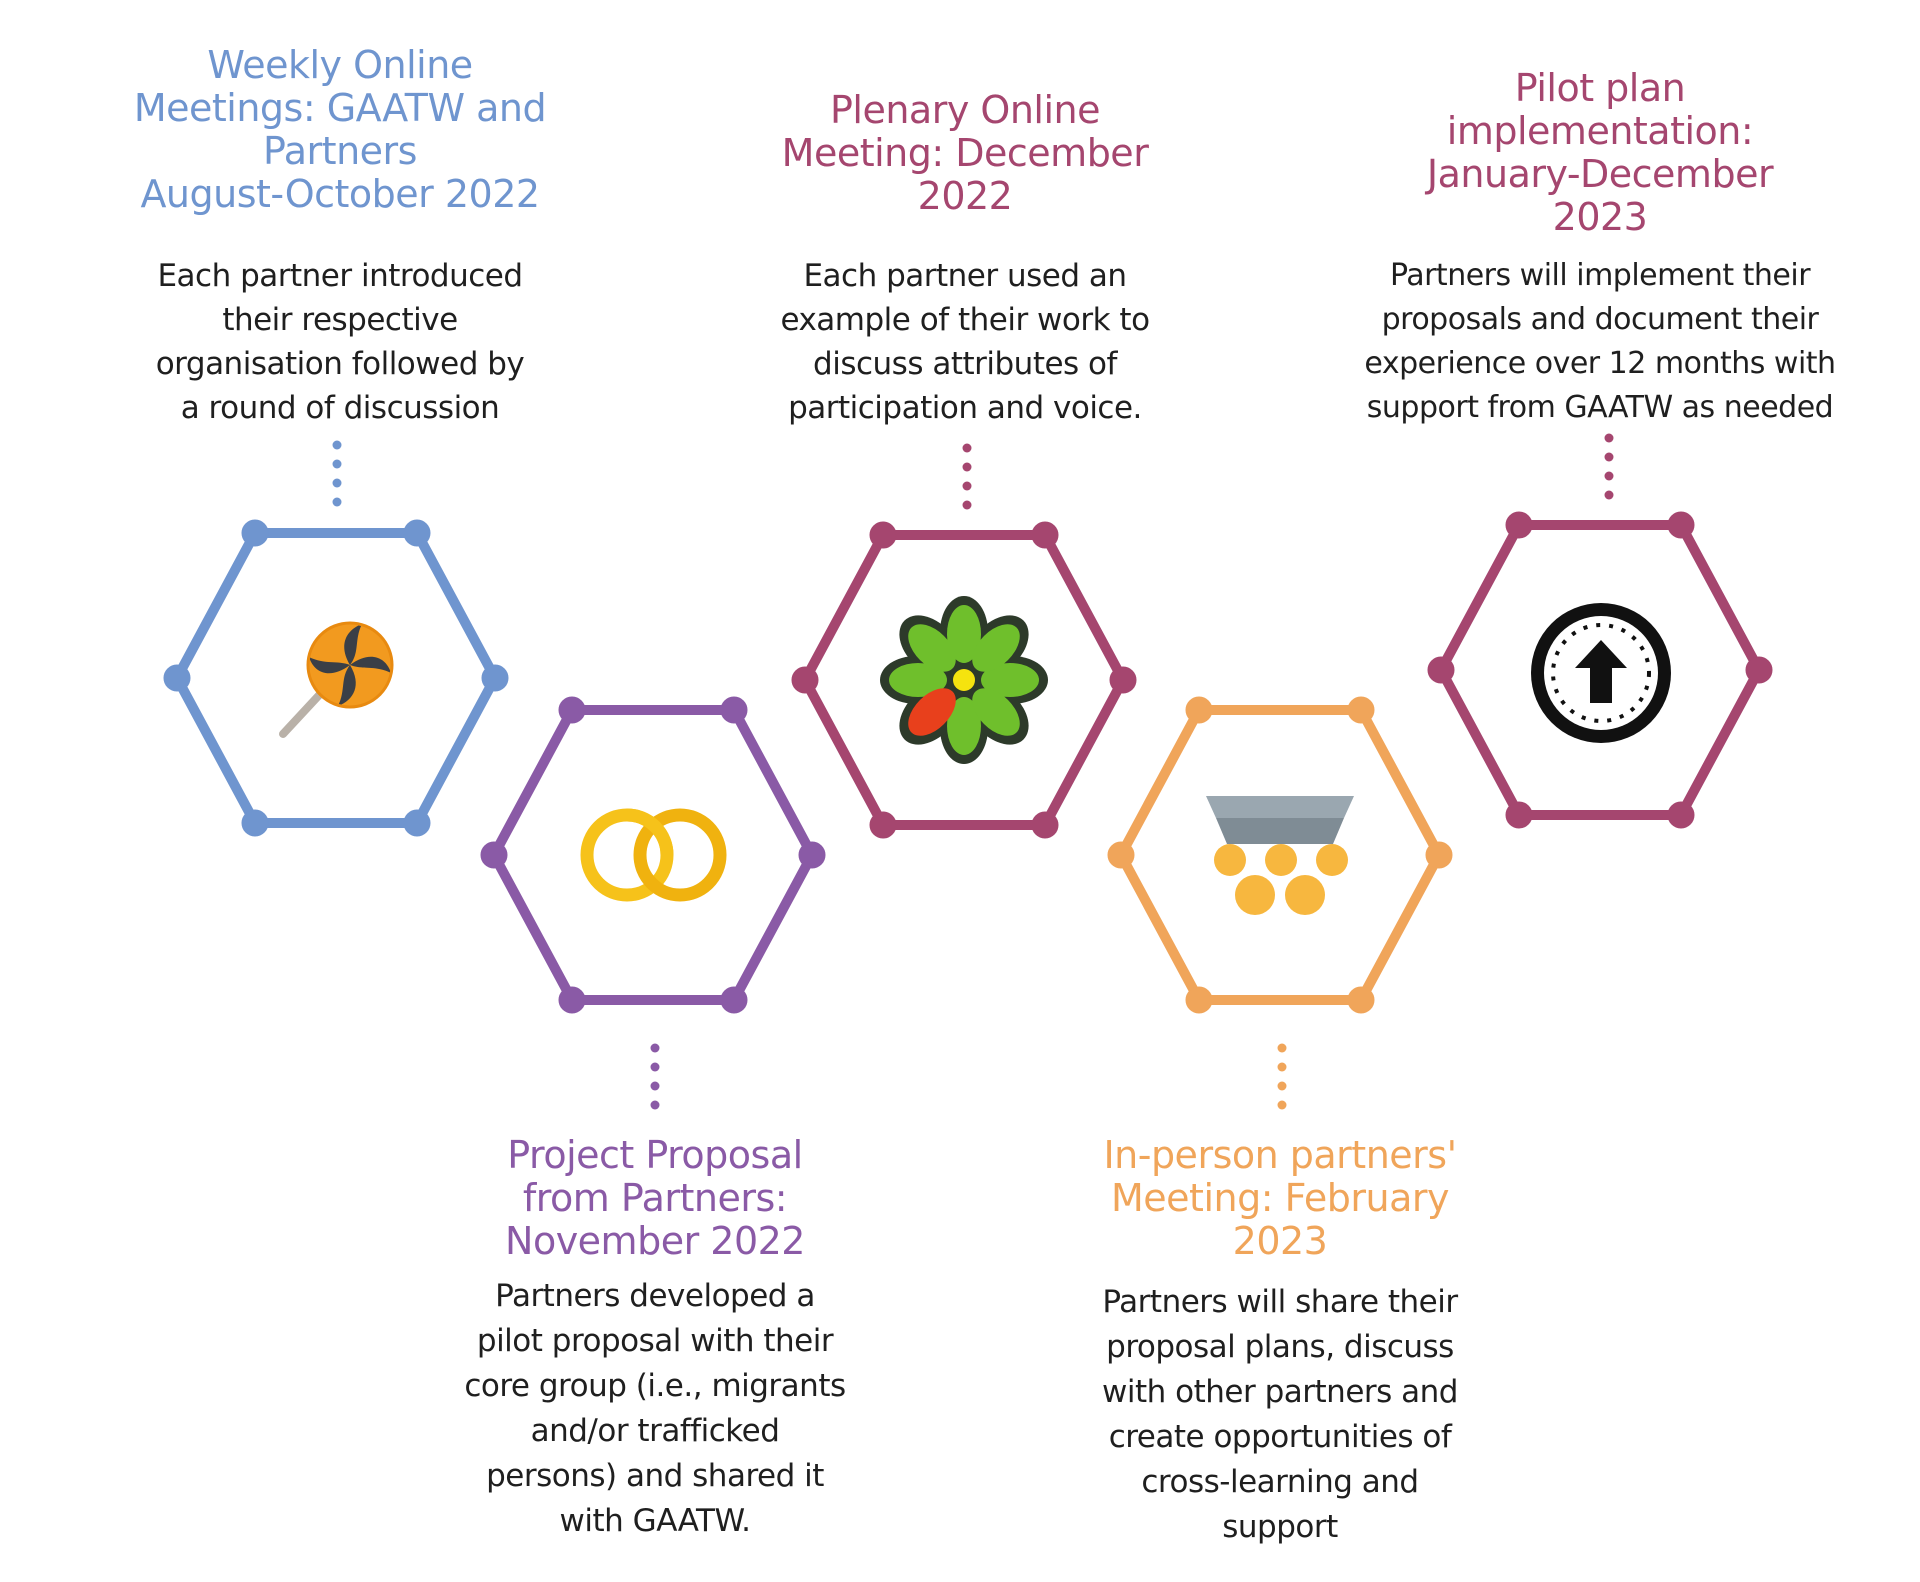  I want to click on connector-proposal, so click(655, 1076).